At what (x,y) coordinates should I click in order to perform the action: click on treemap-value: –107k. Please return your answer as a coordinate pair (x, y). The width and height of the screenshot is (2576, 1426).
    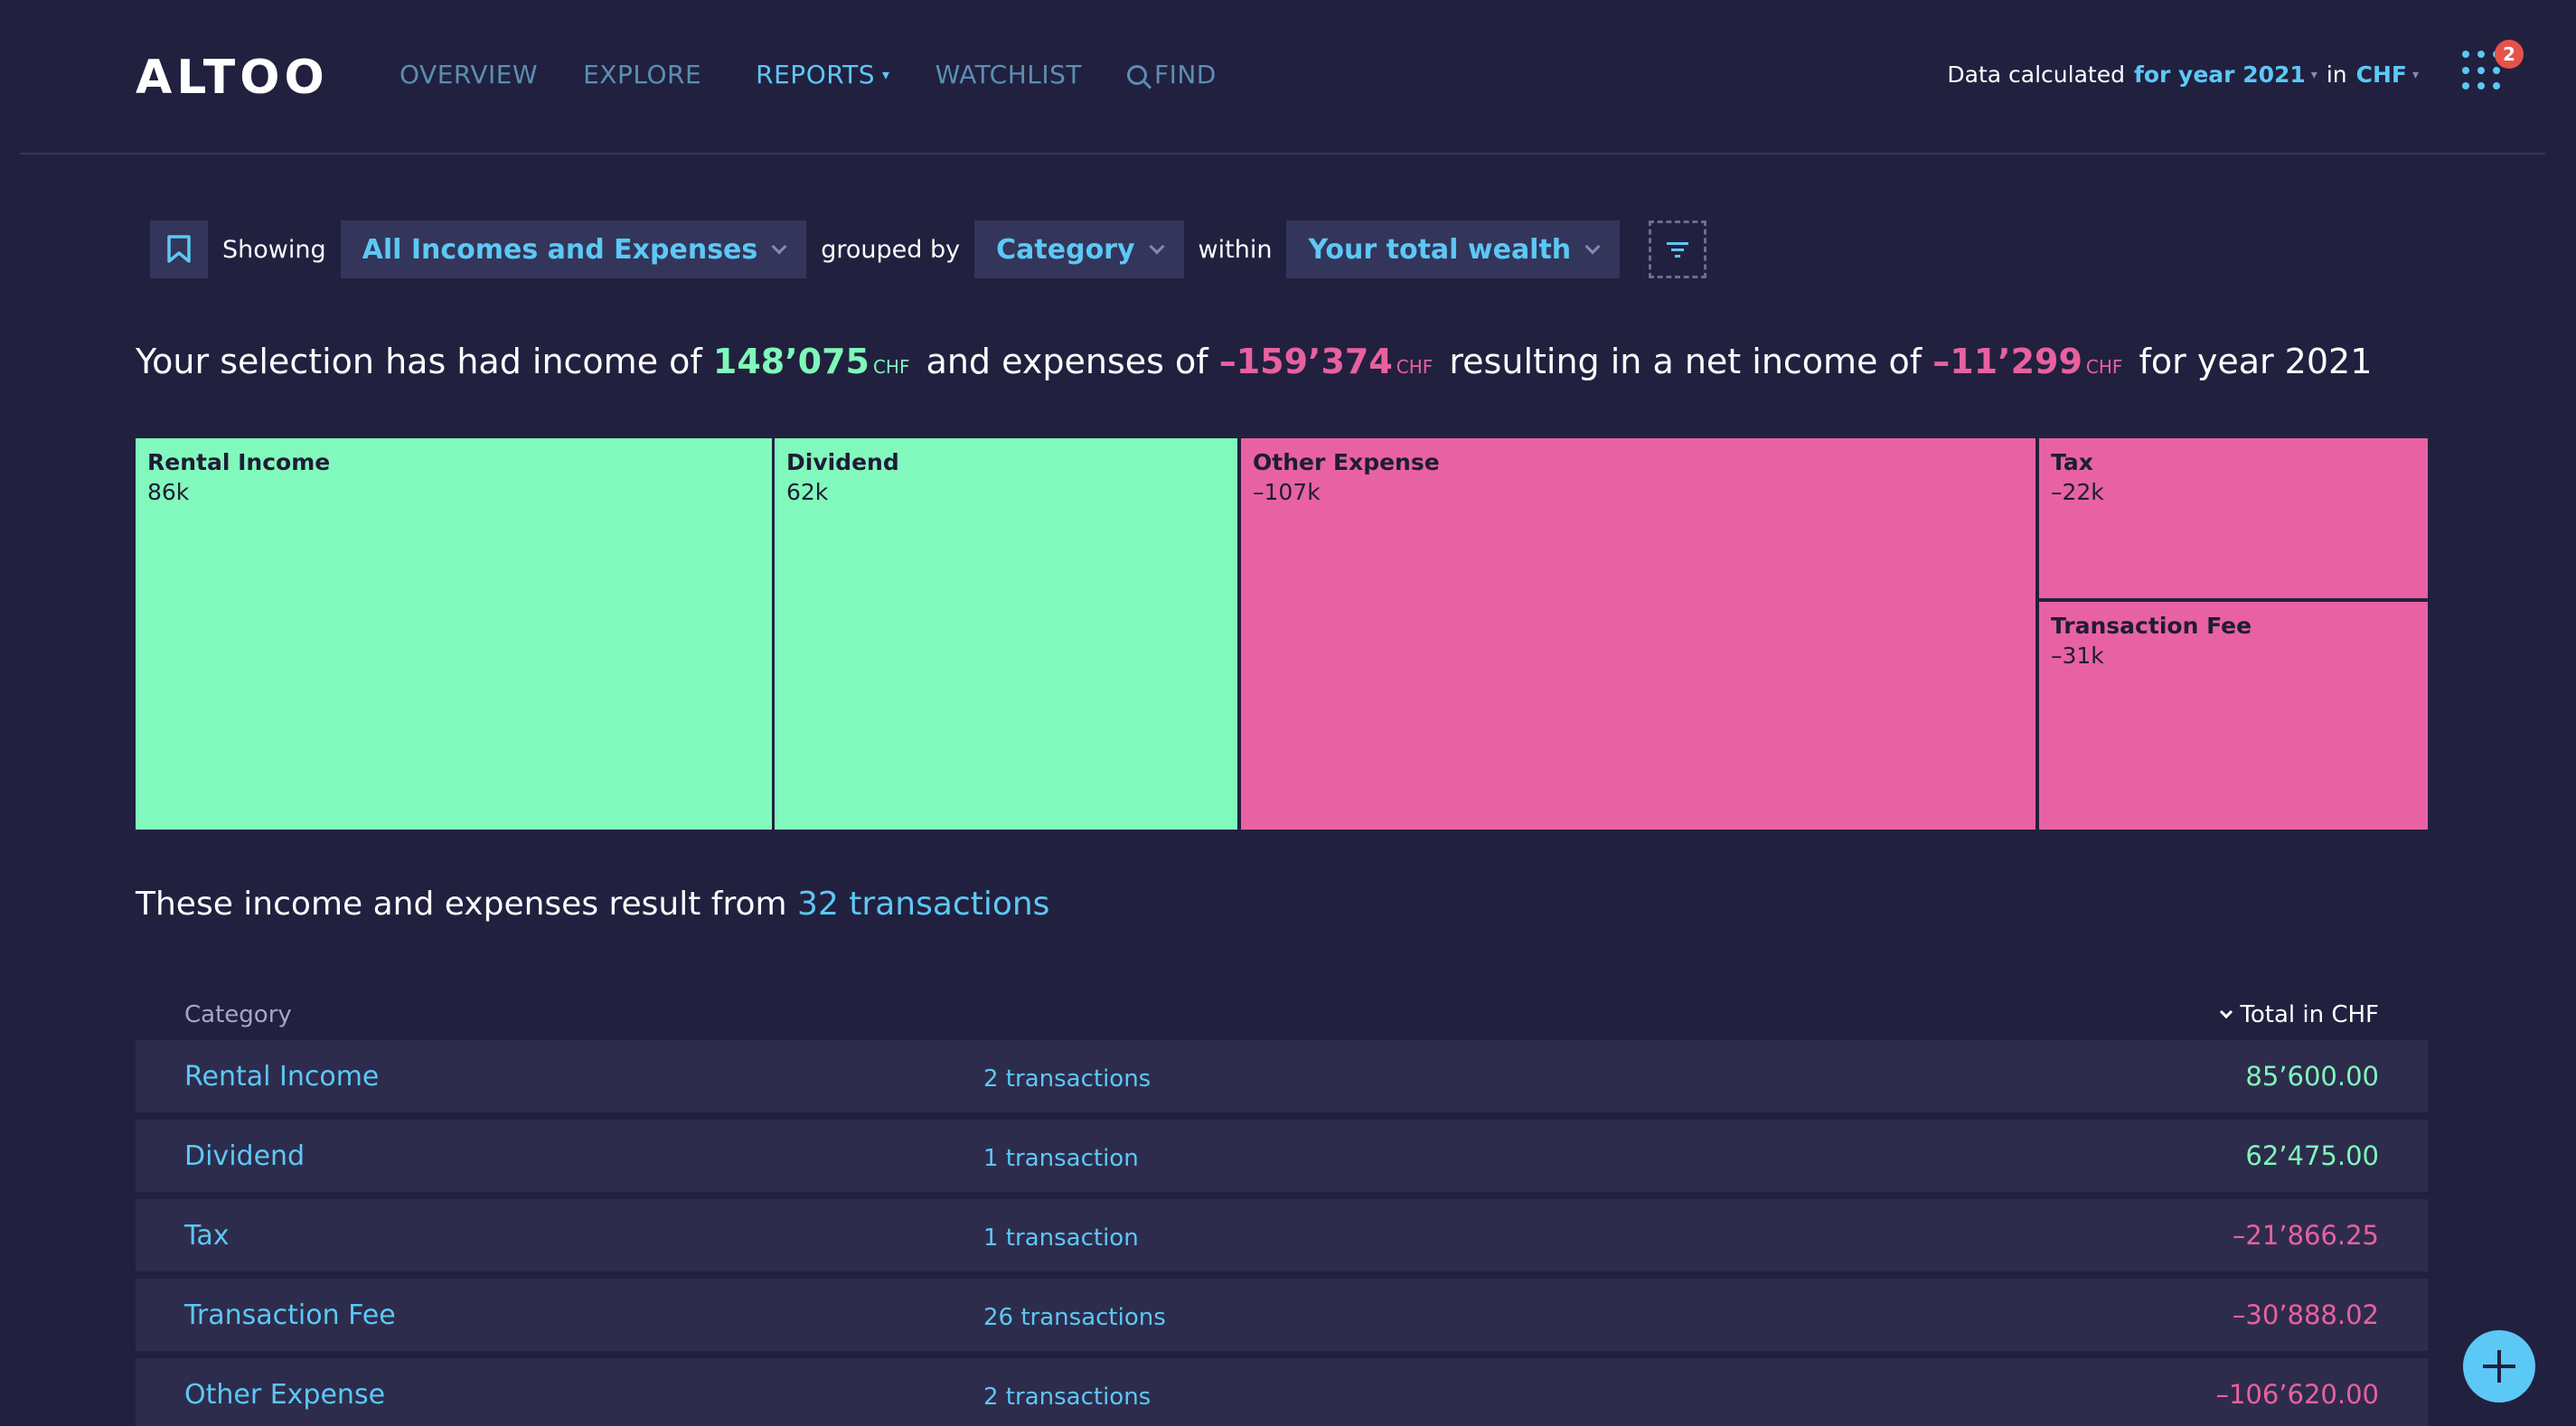
    Looking at the image, I should click on (1287, 492).